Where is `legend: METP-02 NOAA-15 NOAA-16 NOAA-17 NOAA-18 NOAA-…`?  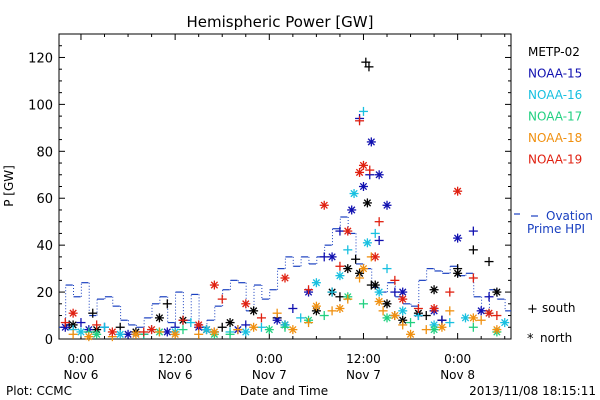
legend: METP-02 NOAA-15 NOAA-16 NOAA-17 NOAA-18 NOAA-… is located at coordinates (555, 106).